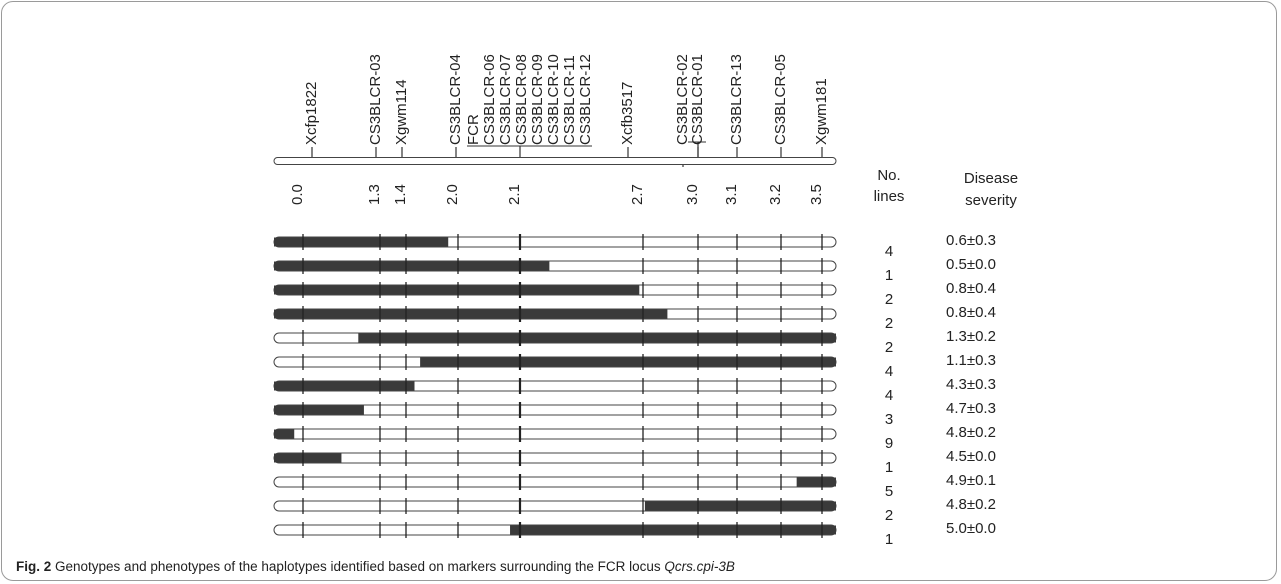 This screenshot has height=584, width=1281. Describe the element at coordinates (731, 194) in the screenshot. I see `marker-position-cs3blcr-13: 3.1` at that location.